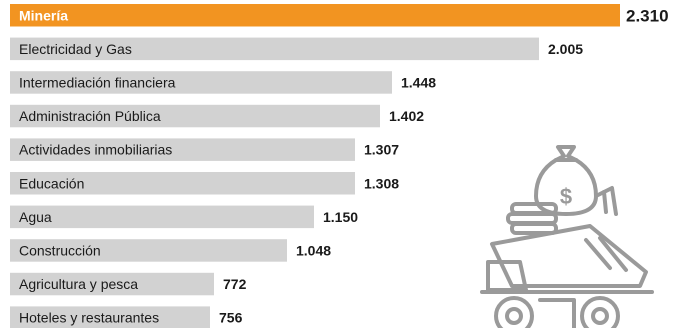 The image size is (674, 328). I want to click on value-label-5: 1.307, so click(381, 150).